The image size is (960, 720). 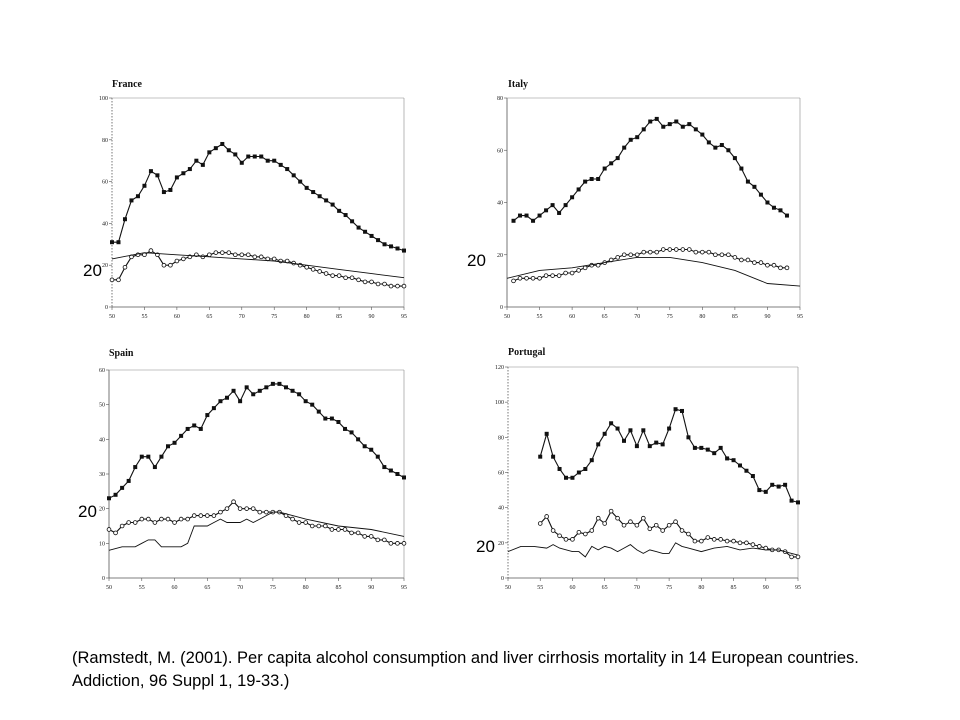 I want to click on portugal-x-tick-label: 70, so click(x=637, y=588).